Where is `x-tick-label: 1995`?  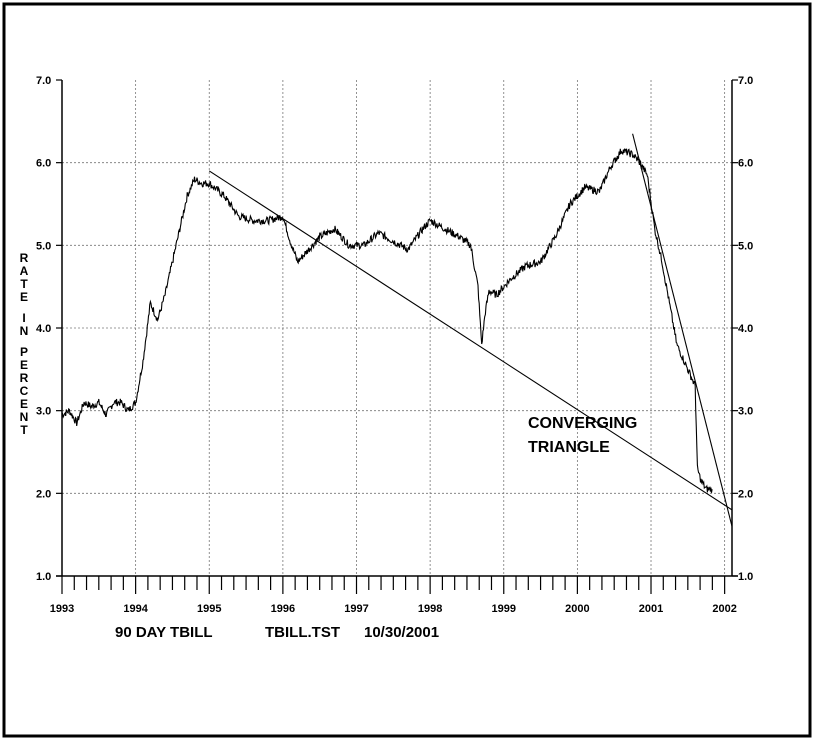
x-tick-label: 1995 is located at coordinates (209, 609).